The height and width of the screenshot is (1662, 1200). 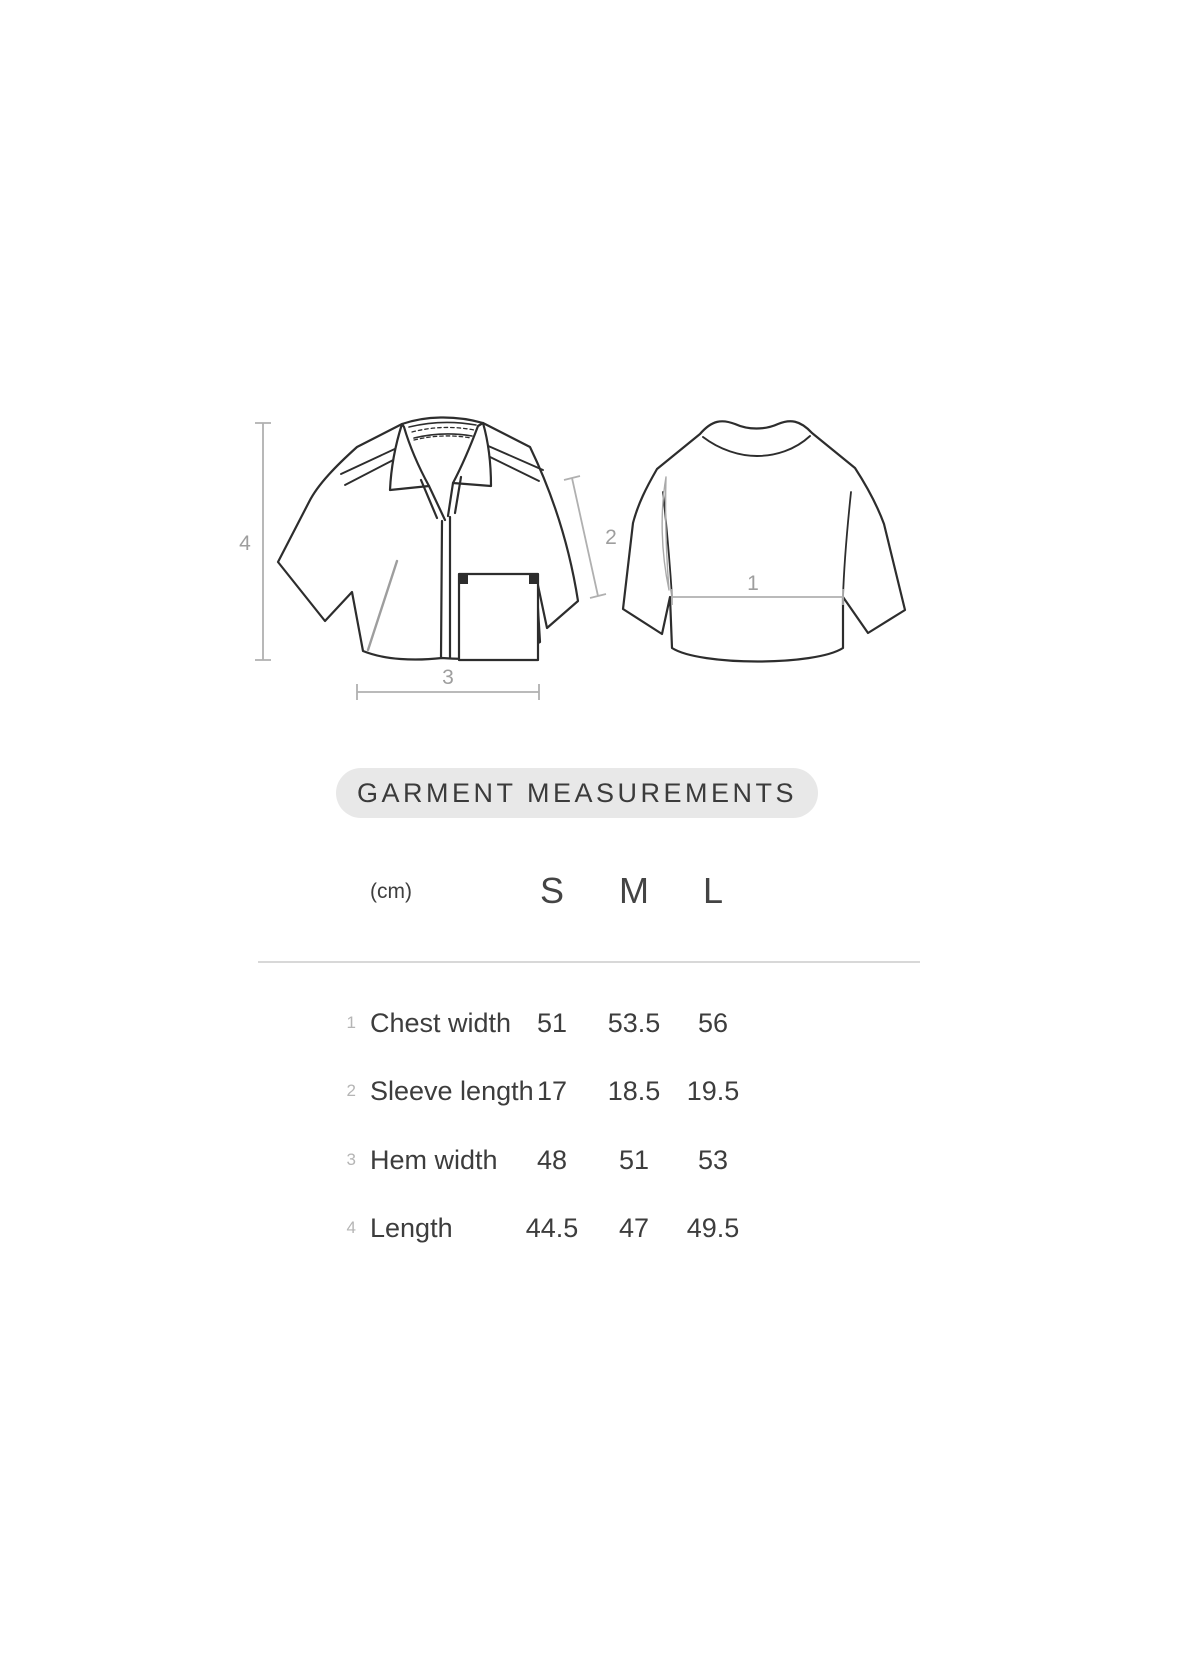 I want to click on row-value-s: 51, so click(x=552, y=1023).